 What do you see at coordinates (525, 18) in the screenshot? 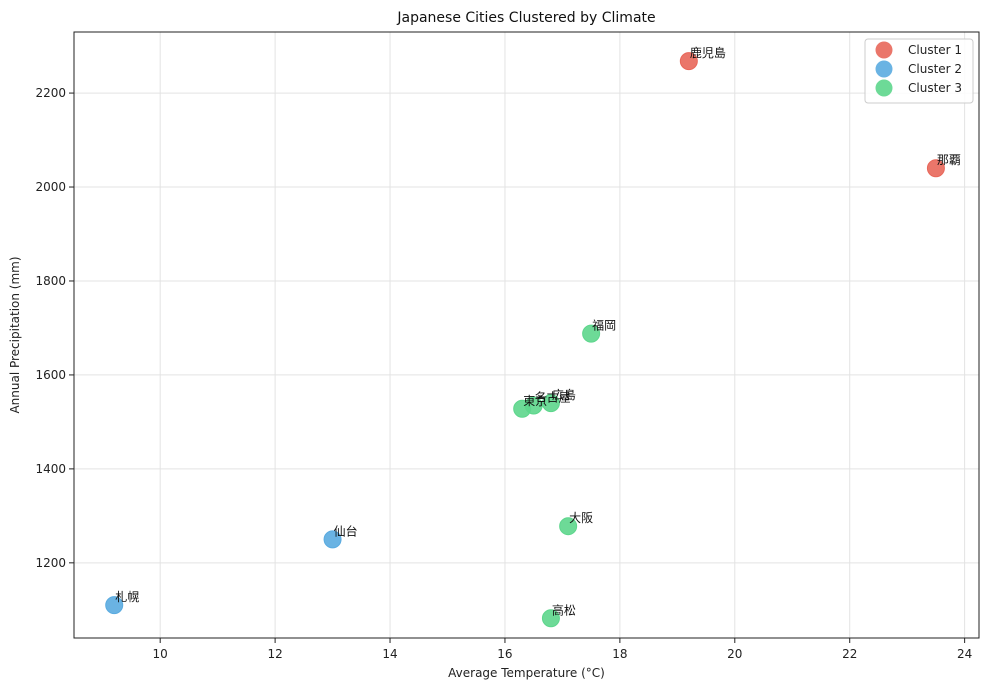
I see `chart-title: Japanese Cities Clustered by Climate` at bounding box center [525, 18].